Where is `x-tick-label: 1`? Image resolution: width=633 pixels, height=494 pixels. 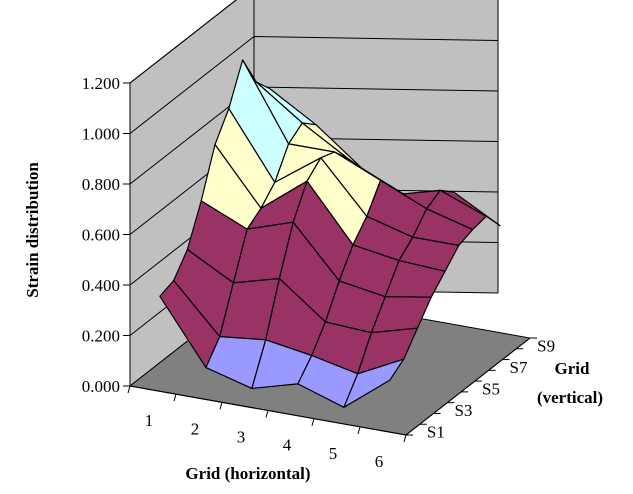
x-tick-label: 1 is located at coordinates (149, 420).